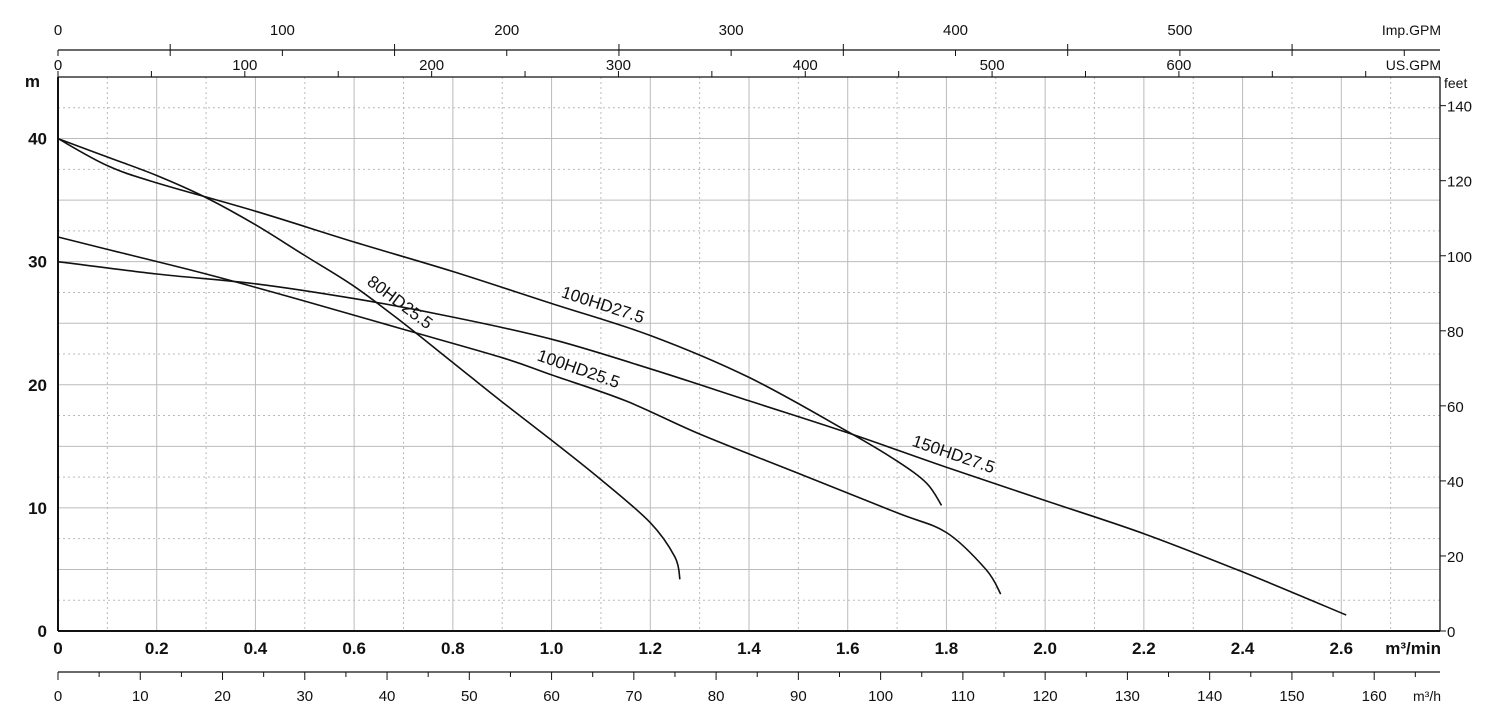 The image size is (1500, 720). I want to click on us-gpm-tick-label: 600, so click(1178, 65).